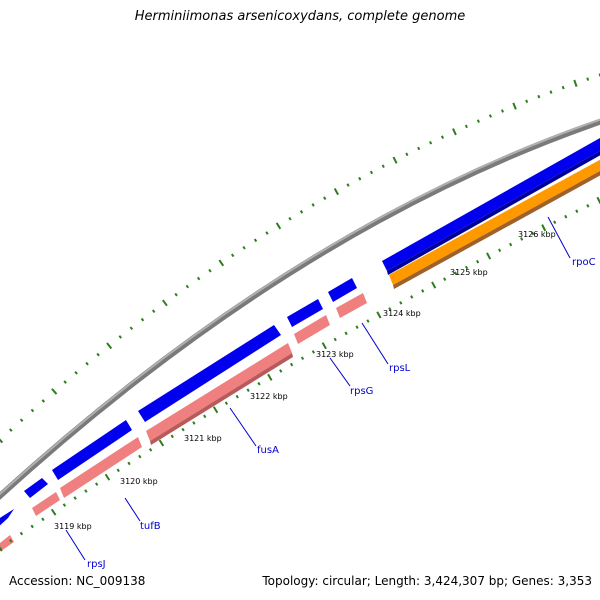 The image size is (600, 600). I want to click on gene-rpsG, so click(312, 329).